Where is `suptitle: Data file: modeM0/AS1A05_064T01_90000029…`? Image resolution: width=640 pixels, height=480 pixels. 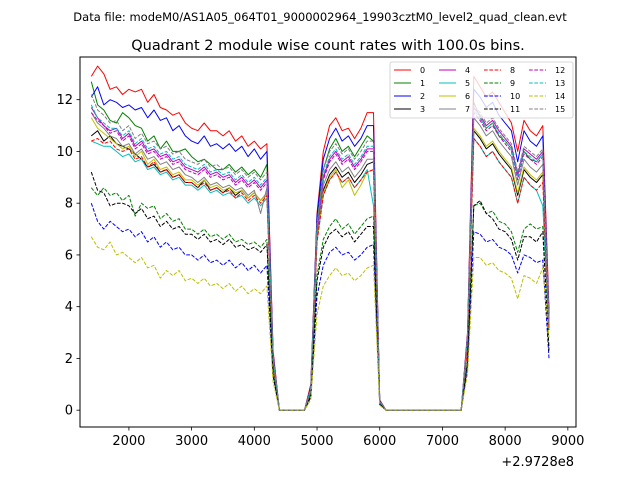
suptitle: Data file: modeM0/AS1A05_064T01_90000029… is located at coordinates (320, 17).